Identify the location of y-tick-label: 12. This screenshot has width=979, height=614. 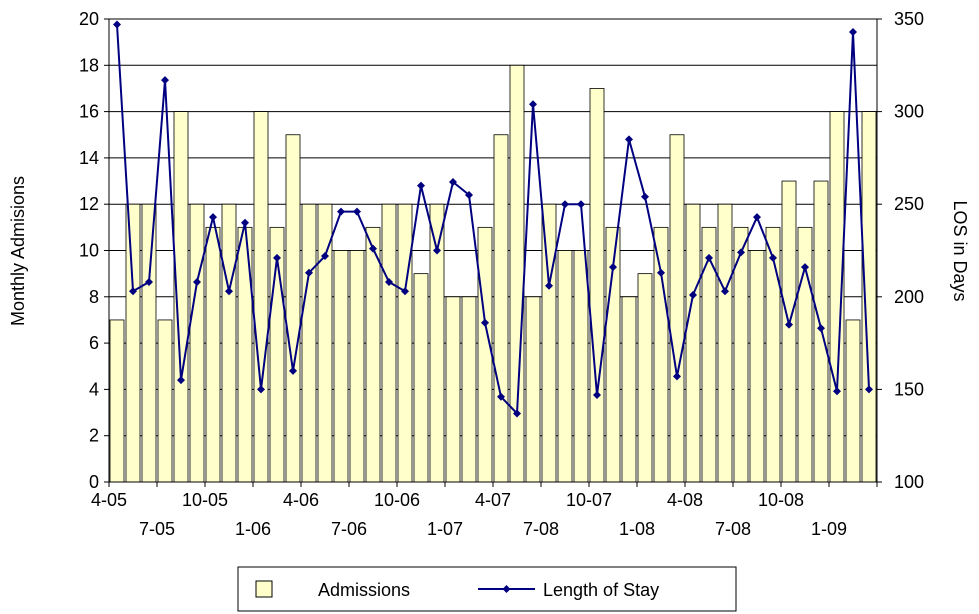
(89, 204).